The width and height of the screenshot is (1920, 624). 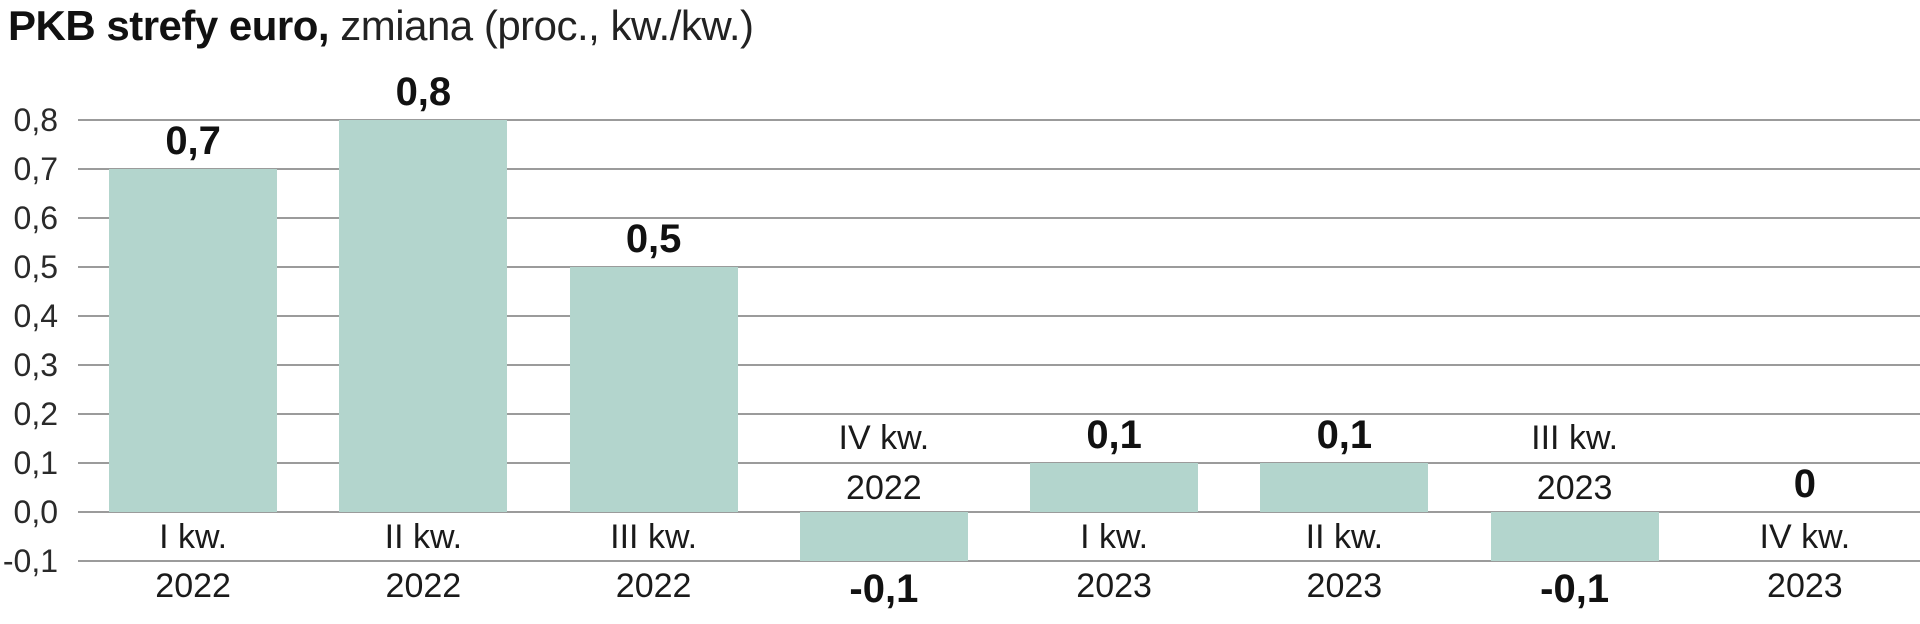 I want to click on bar-value-label: 0, so click(x=1804, y=484).